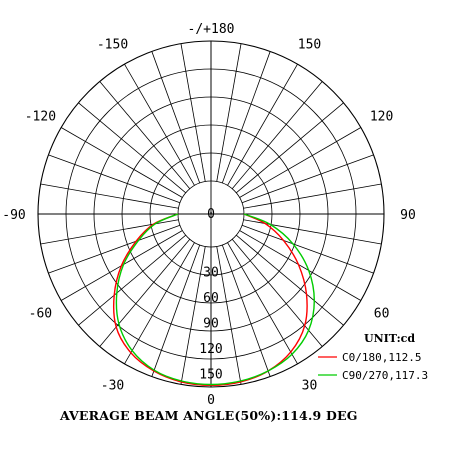  I want to click on radial-tick-label: 90, so click(211, 323).